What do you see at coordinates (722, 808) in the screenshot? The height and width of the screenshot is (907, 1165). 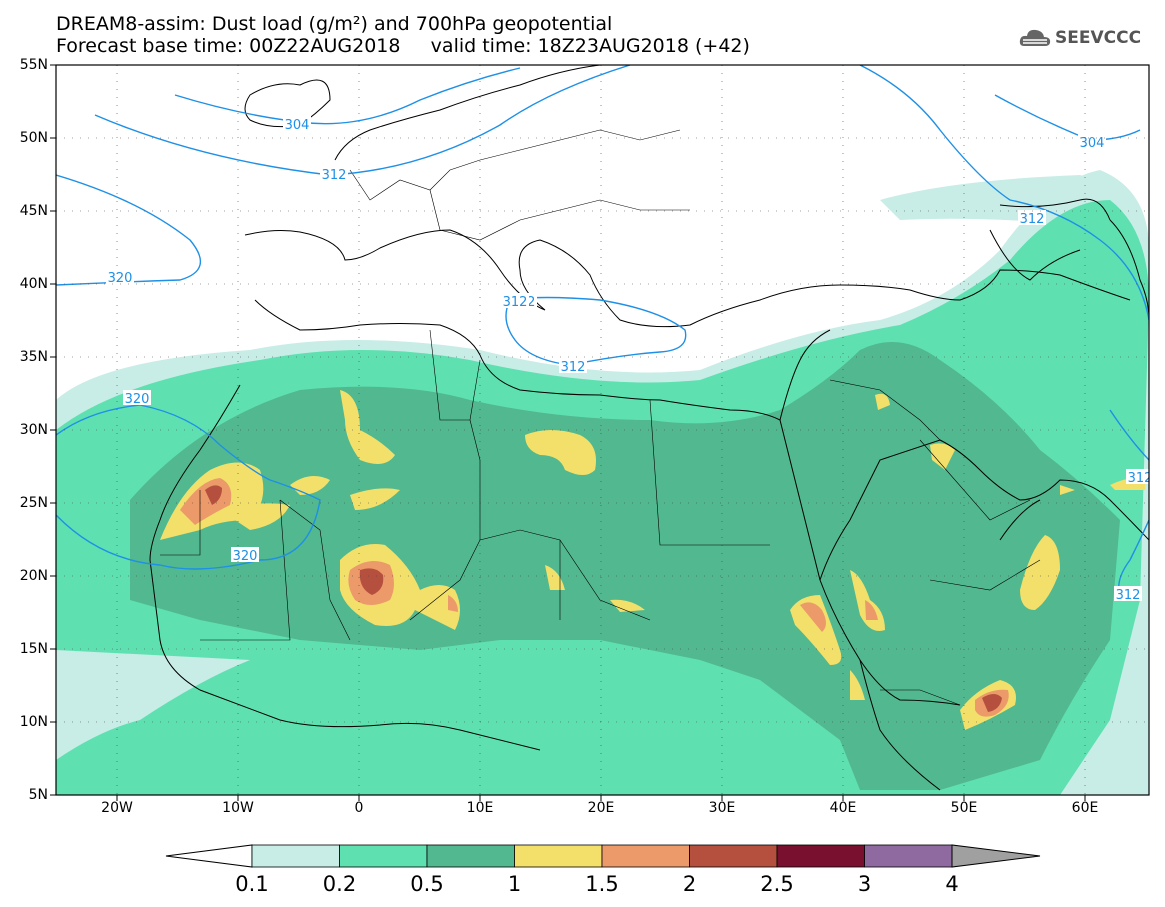 I see `lon-label: 30E` at bounding box center [722, 808].